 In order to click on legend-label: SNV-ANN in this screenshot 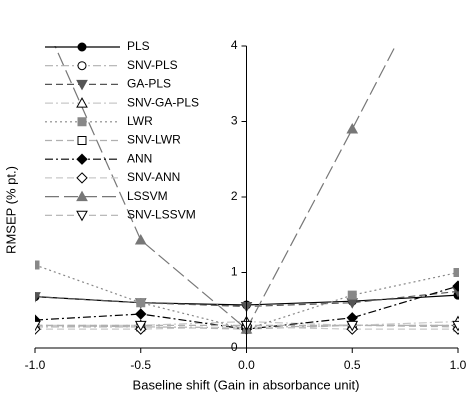, I will do `click(153, 177)`.